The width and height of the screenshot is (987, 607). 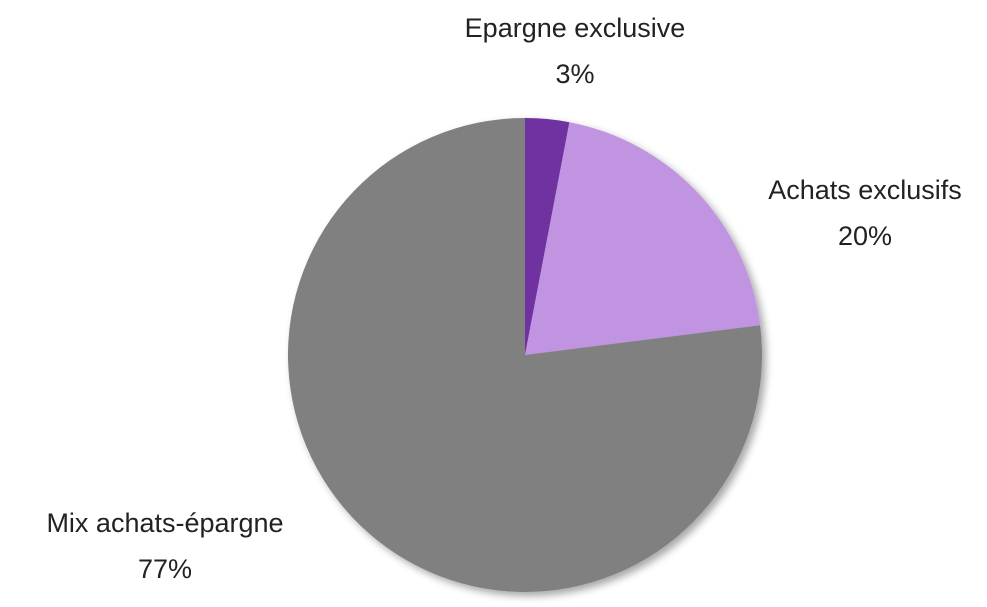 What do you see at coordinates (865, 236) in the screenshot?
I see `slice-value-label: 20%` at bounding box center [865, 236].